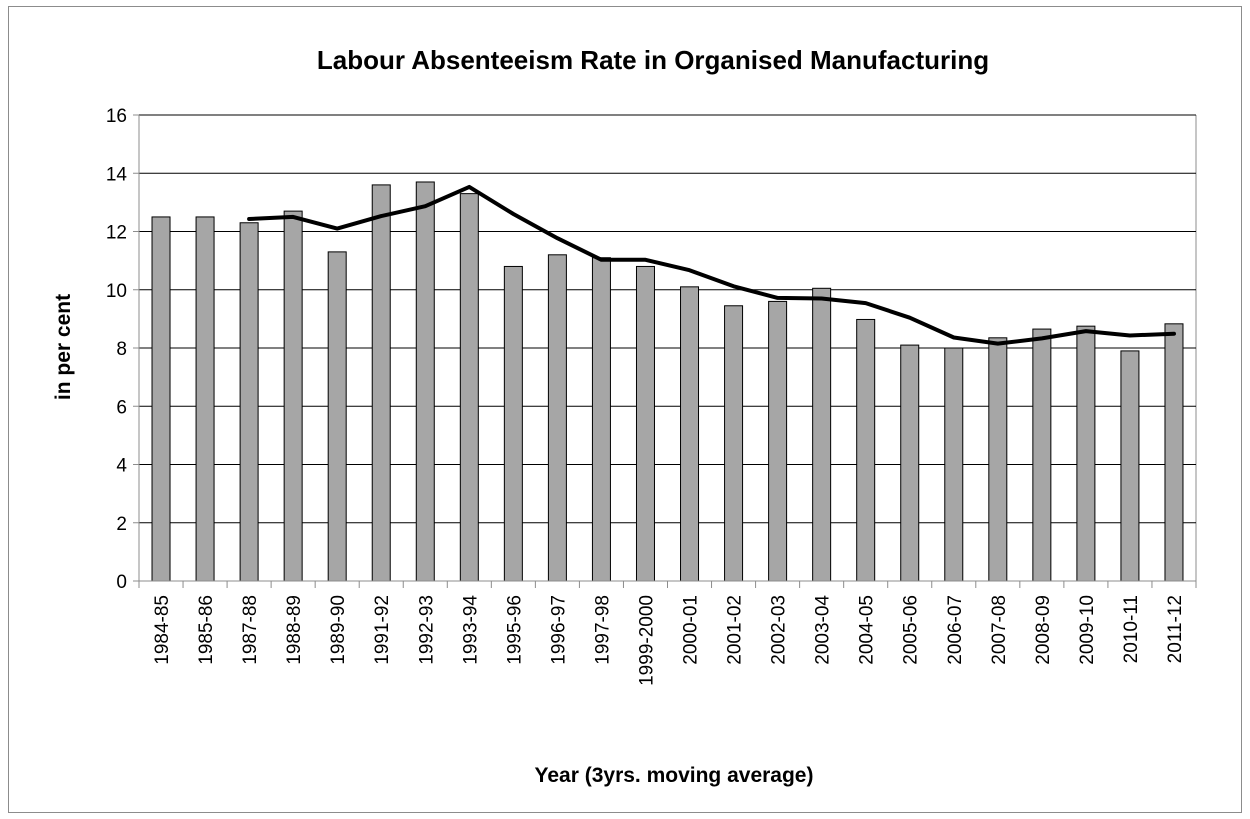  Describe the element at coordinates (250, 630) in the screenshot. I see `x-tick-label-1987-88: 1987-88` at that location.